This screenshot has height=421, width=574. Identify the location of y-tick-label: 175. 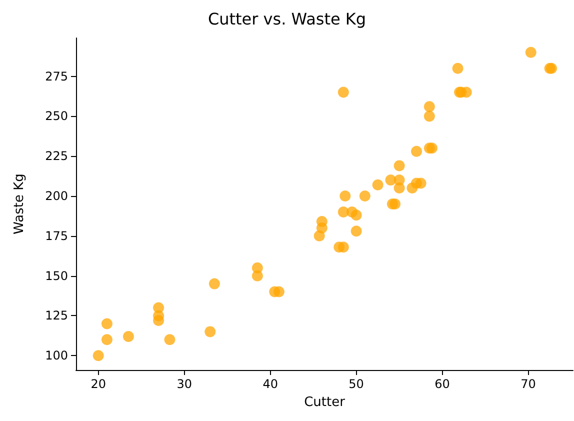
(56, 235).